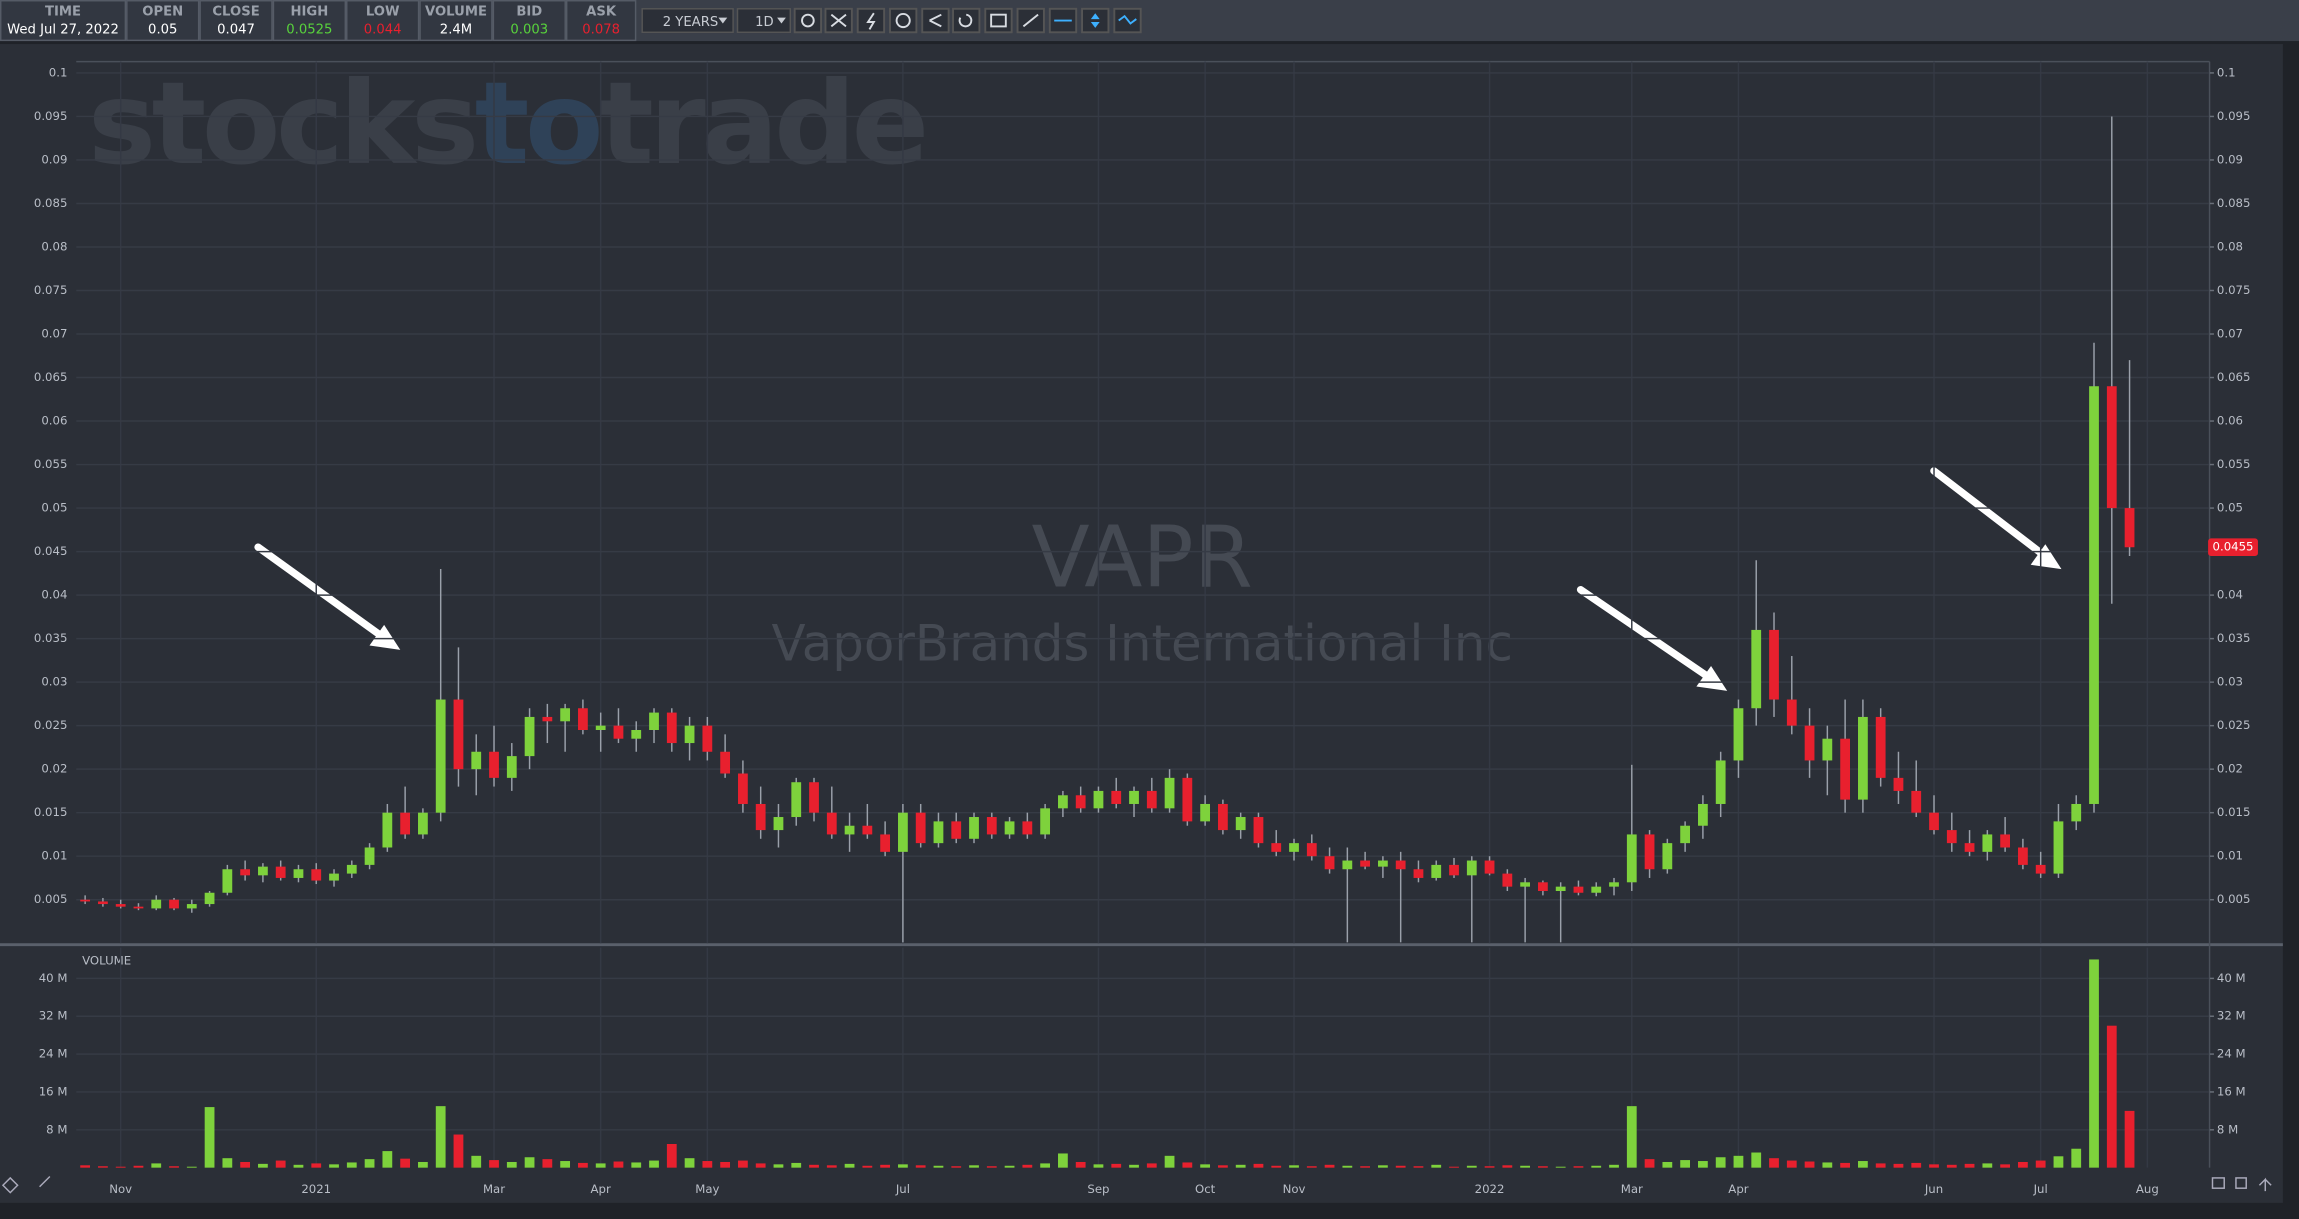  I want to click on header-value: 0.078, so click(601, 29).